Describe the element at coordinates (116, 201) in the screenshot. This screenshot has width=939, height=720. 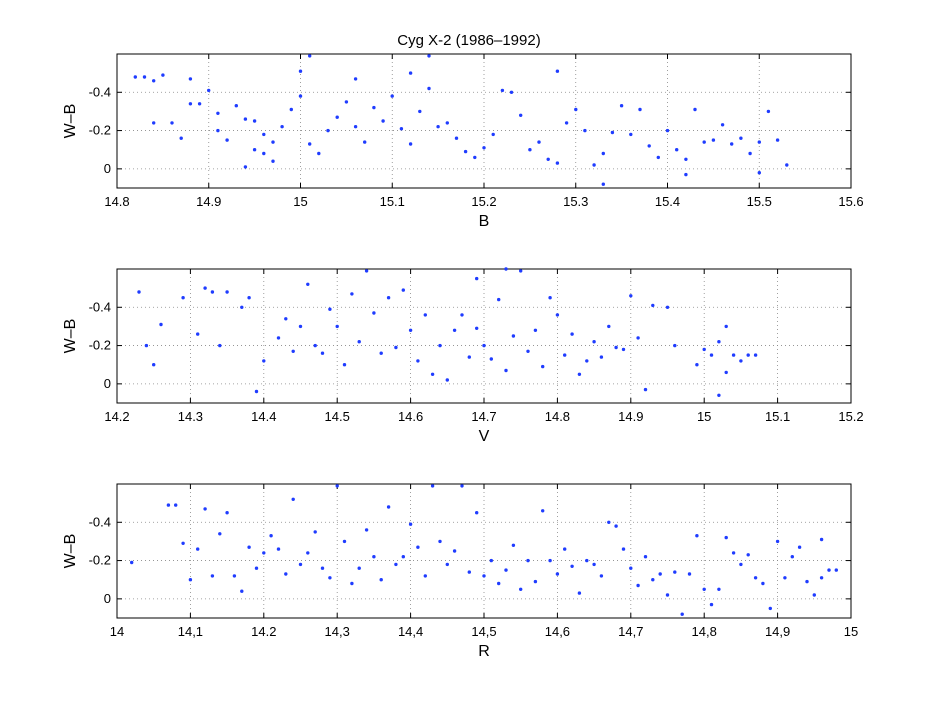
I see `x-tick-label: 14.8` at that location.